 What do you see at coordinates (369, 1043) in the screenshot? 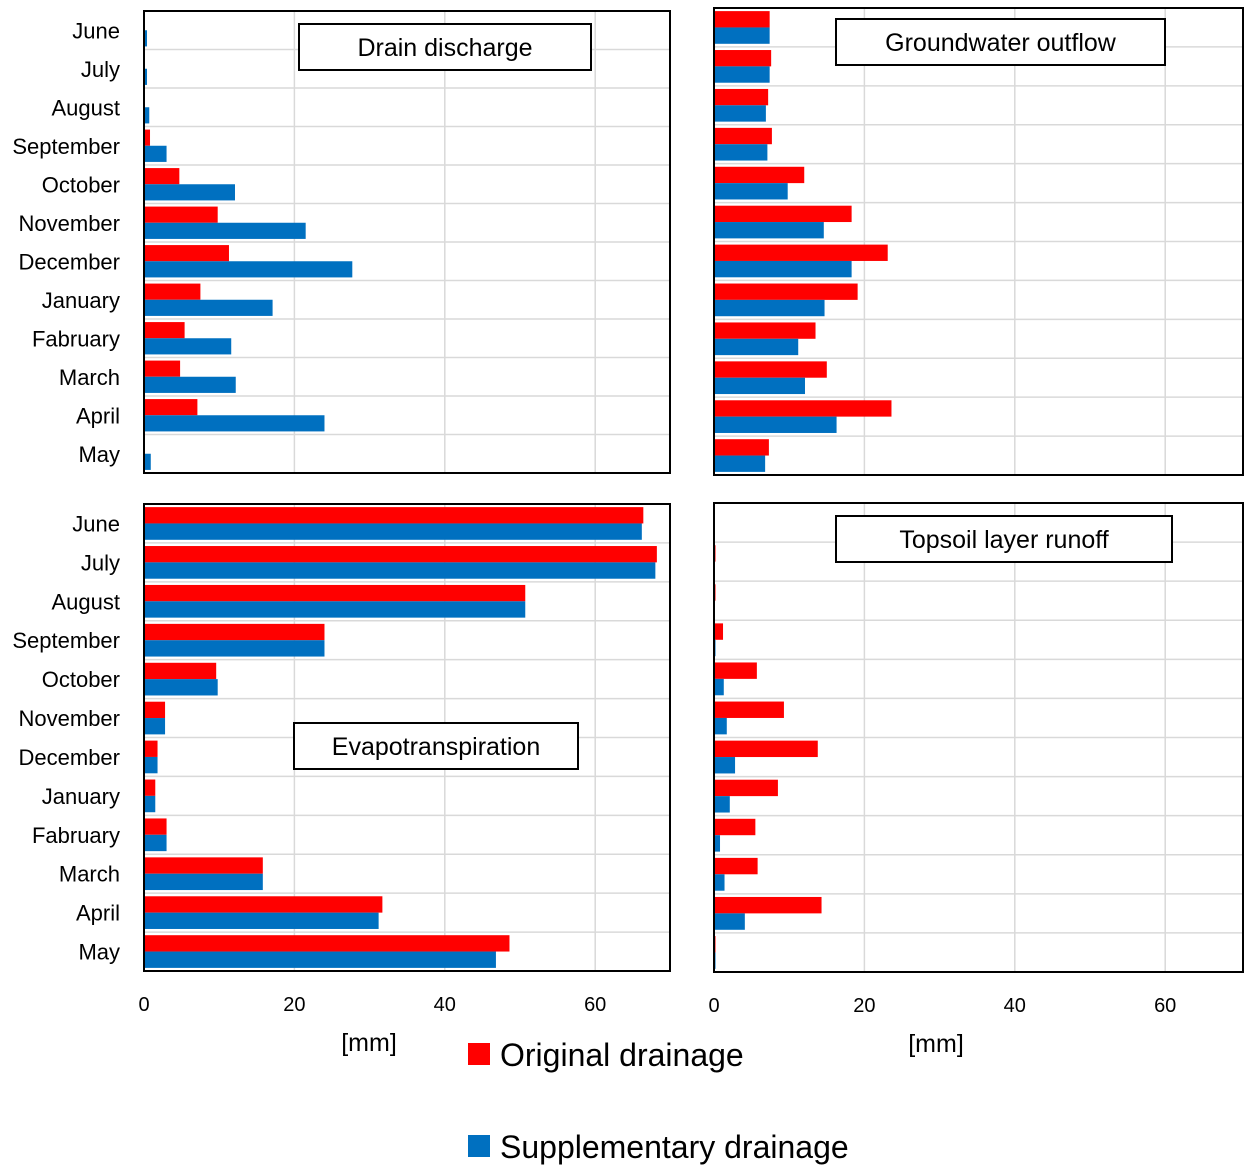
I see `axis-unit-label: [mm]` at bounding box center [369, 1043].